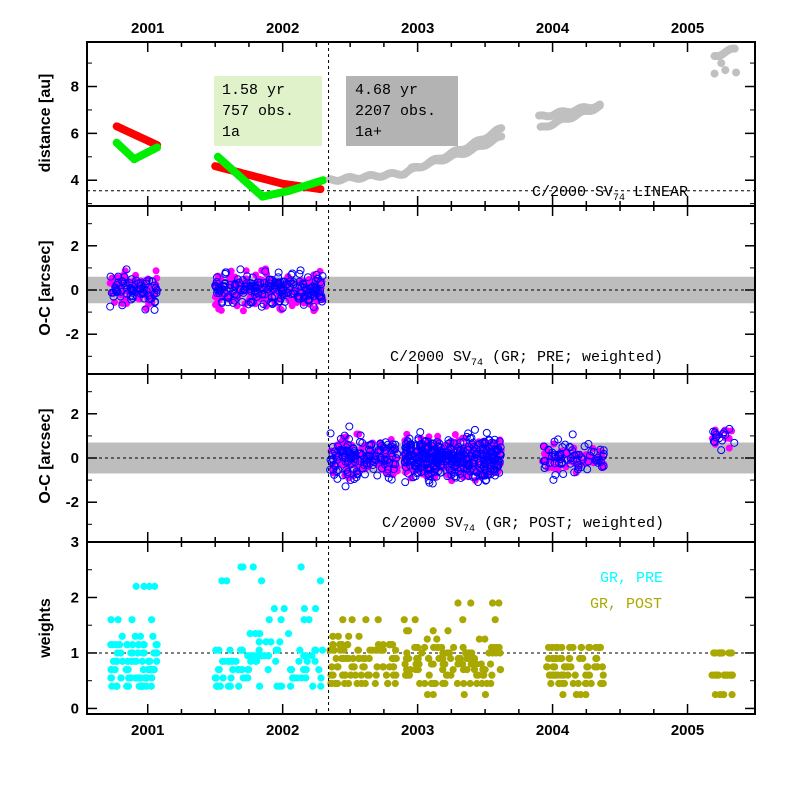 The image size is (797, 797). Describe the element at coordinates (421, 290) in the screenshot. I see `sigma-band` at that location.